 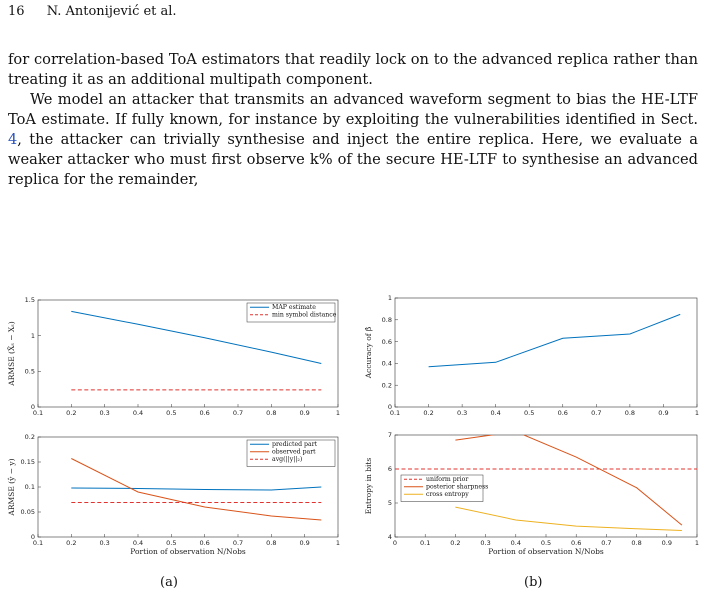 I want to click on y-tick-label: 0.5, so click(x=30, y=372).